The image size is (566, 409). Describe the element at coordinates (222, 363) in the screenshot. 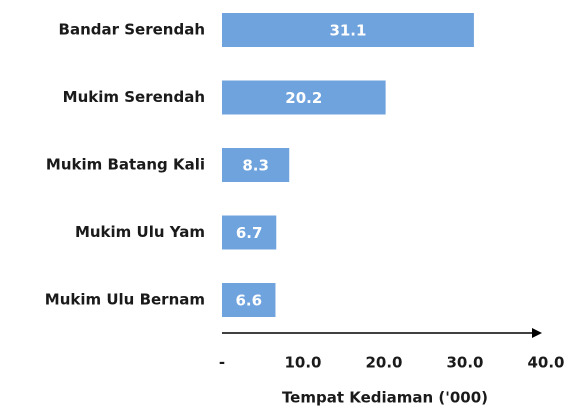

I see `x-tick-label: -` at that location.